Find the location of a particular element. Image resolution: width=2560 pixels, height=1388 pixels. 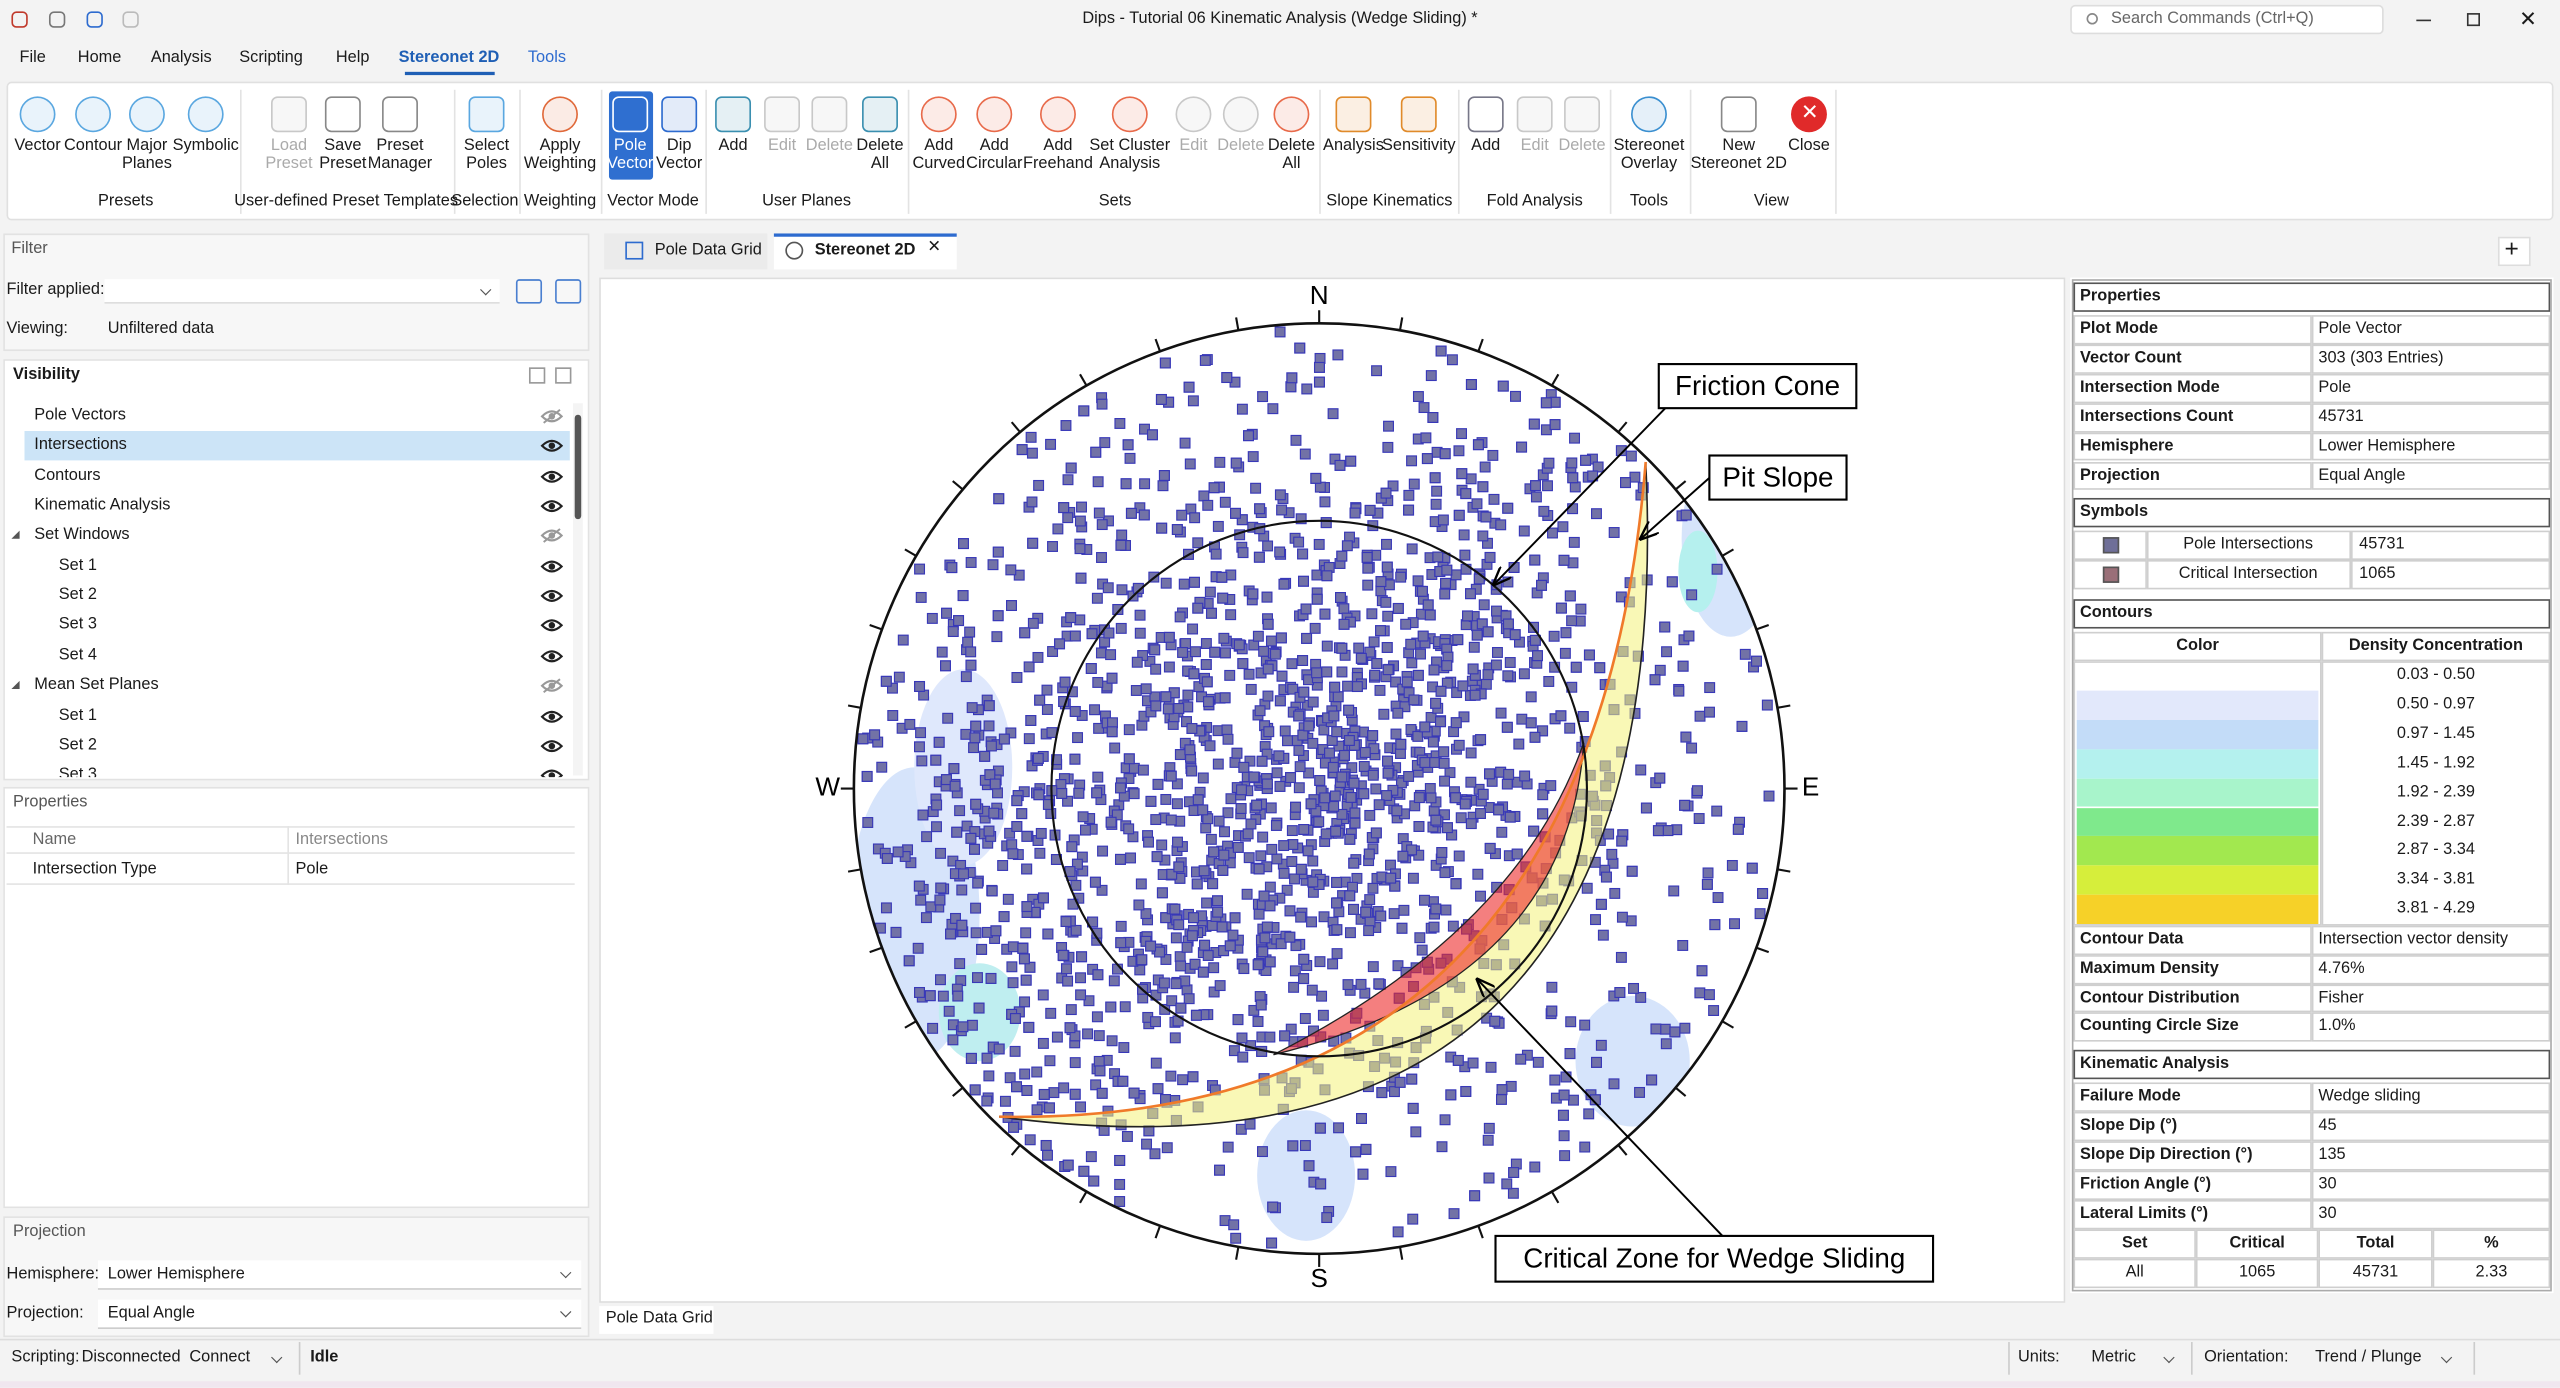

visibility-item: Mean Set Planes is located at coordinates (96, 685).